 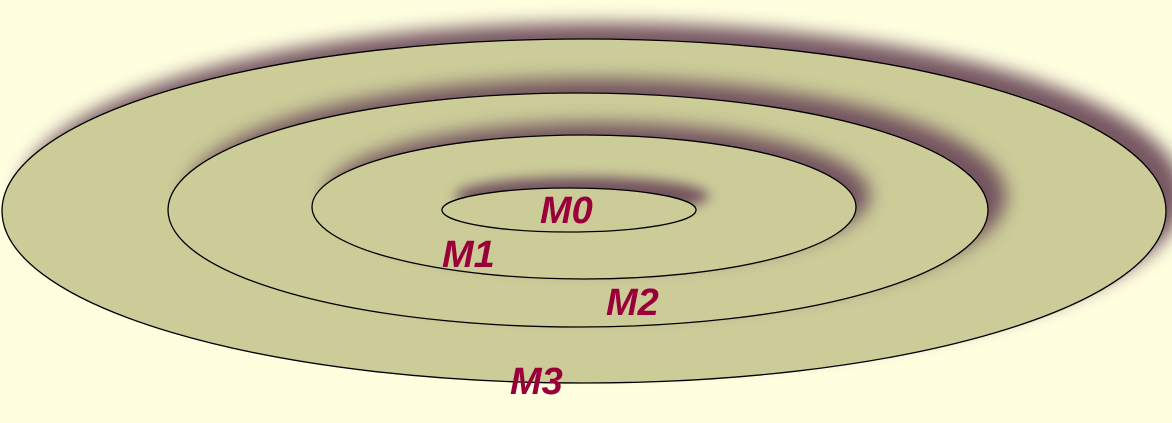 What do you see at coordinates (468, 255) in the screenshot?
I see `label-m1: M1` at bounding box center [468, 255].